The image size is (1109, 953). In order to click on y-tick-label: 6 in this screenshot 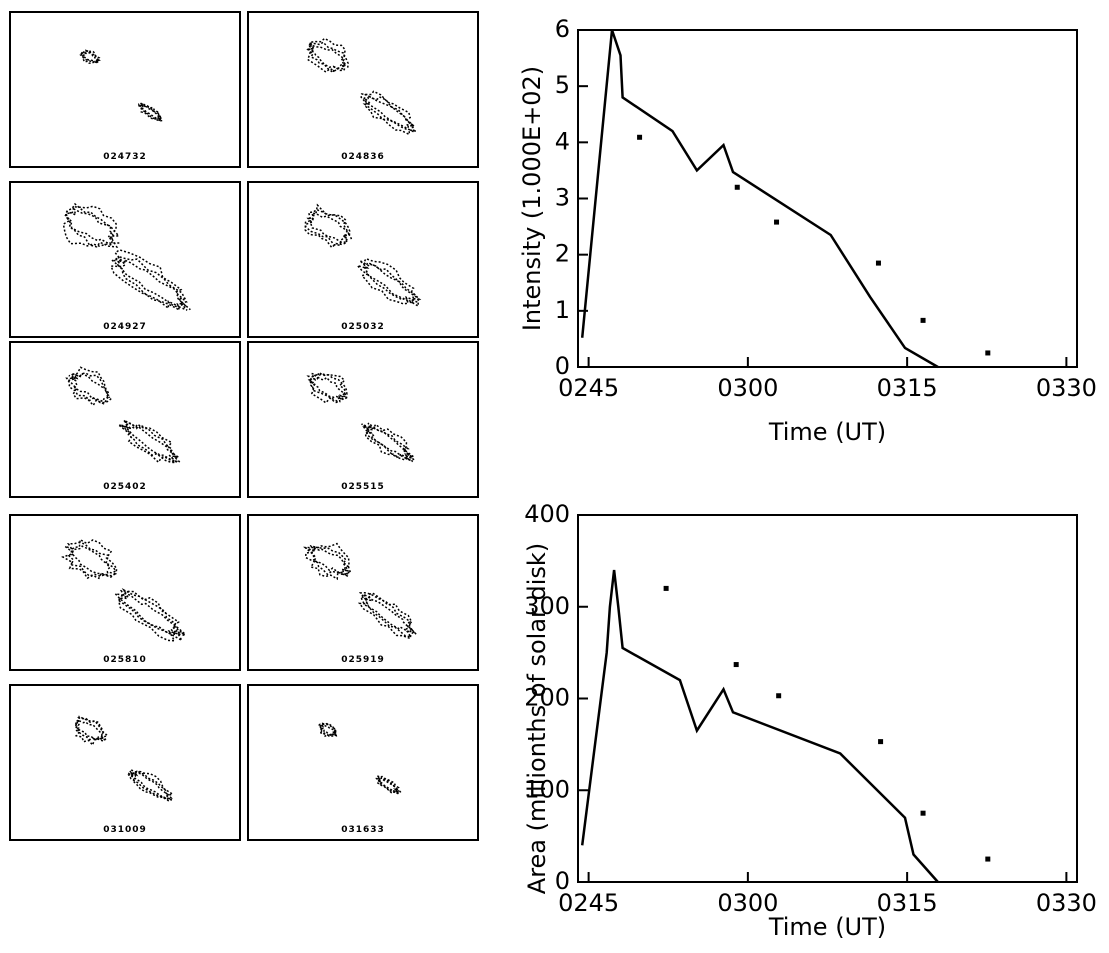, I will do `click(562, 29)`.